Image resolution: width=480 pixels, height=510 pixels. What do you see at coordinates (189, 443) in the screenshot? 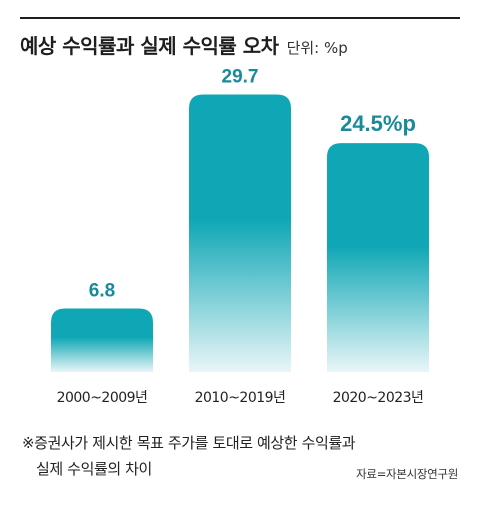
I see `footnote-line1: ※증권사가 제시한 목표 주가를 토대로 예상한 수익률과` at bounding box center [189, 443].